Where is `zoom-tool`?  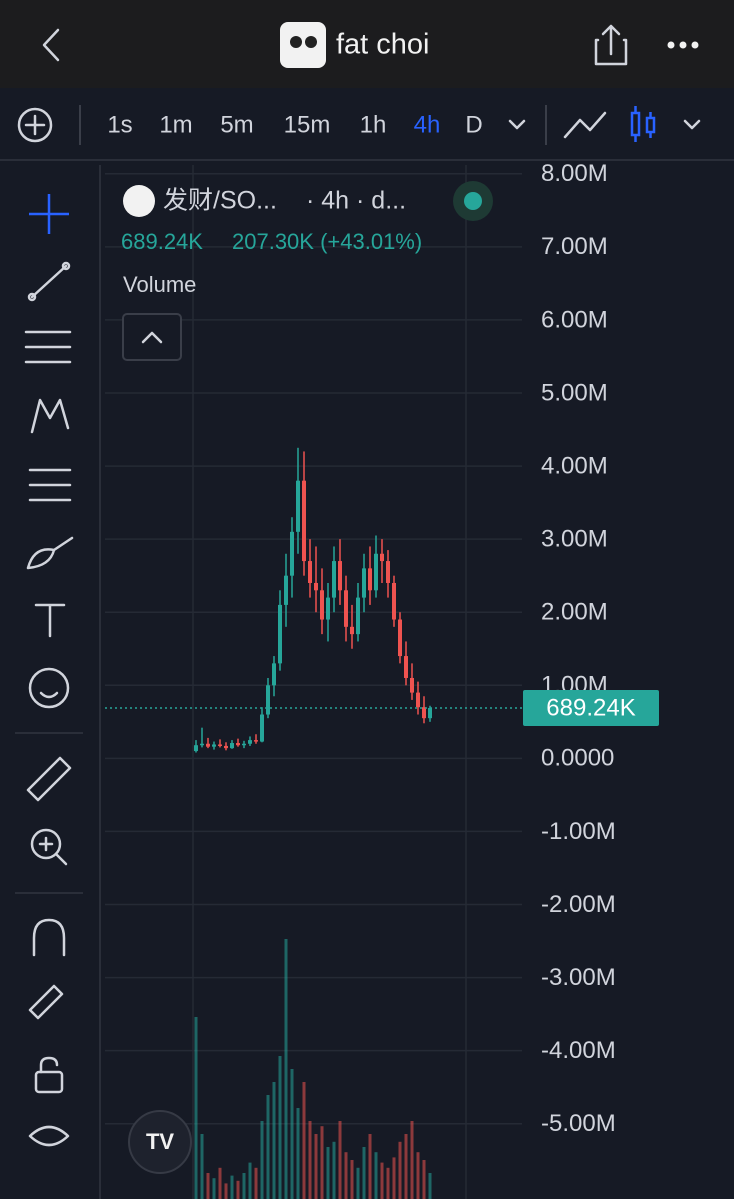
zoom-tool is located at coordinates (49, 847).